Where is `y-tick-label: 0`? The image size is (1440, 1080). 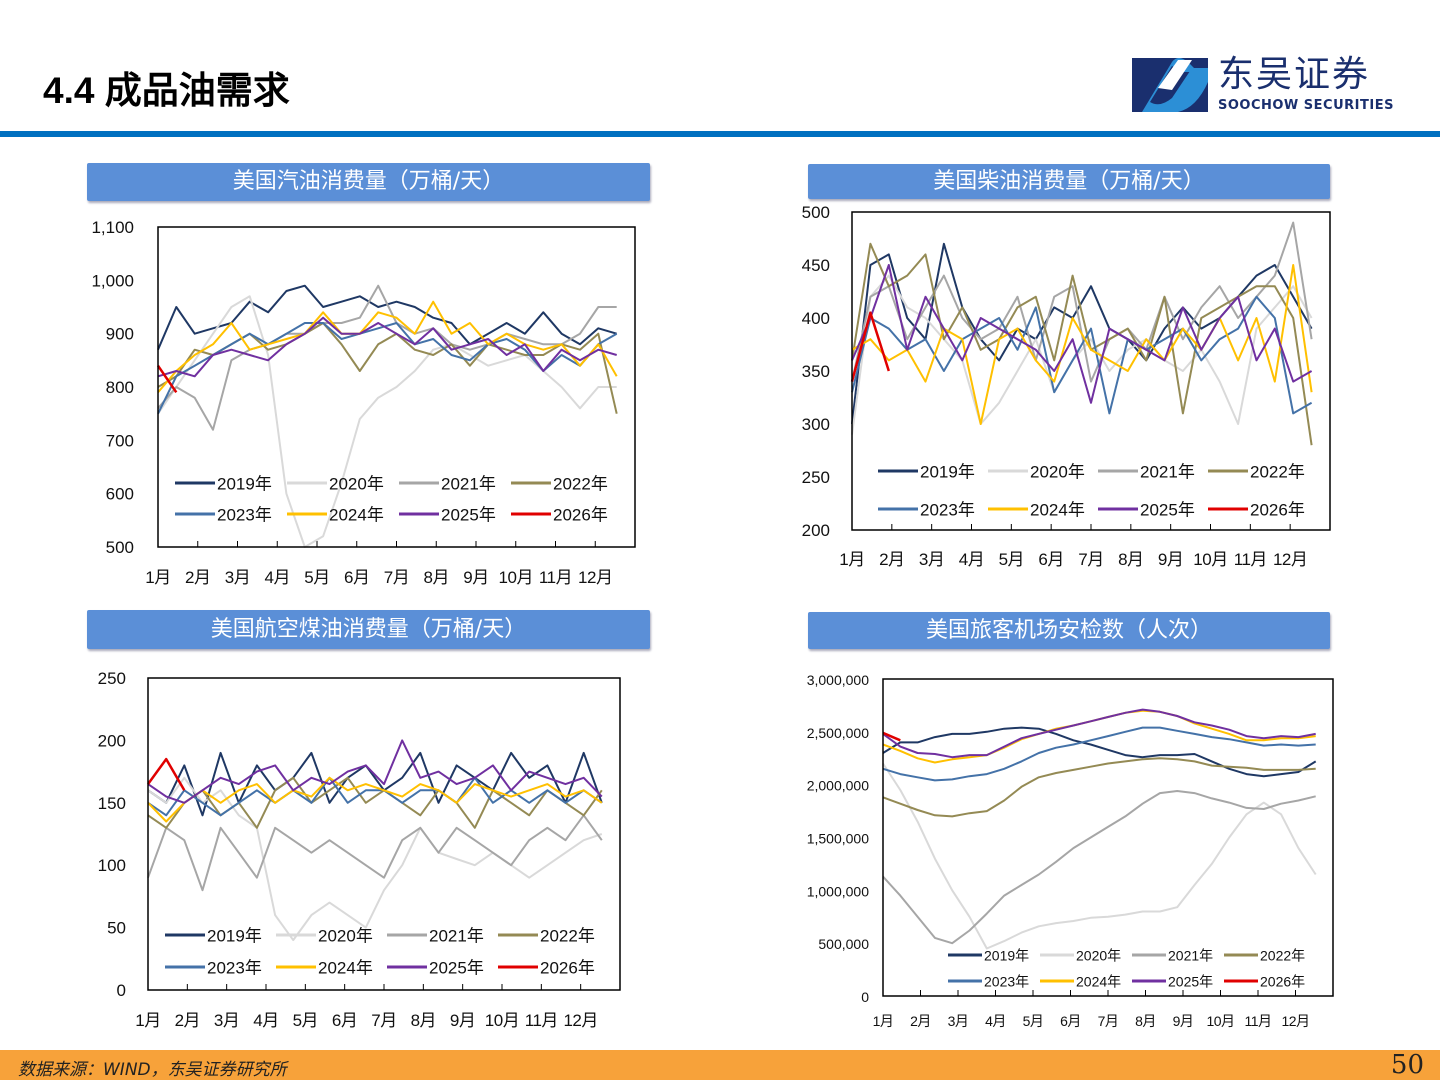
y-tick-label: 0 is located at coordinates (121, 990).